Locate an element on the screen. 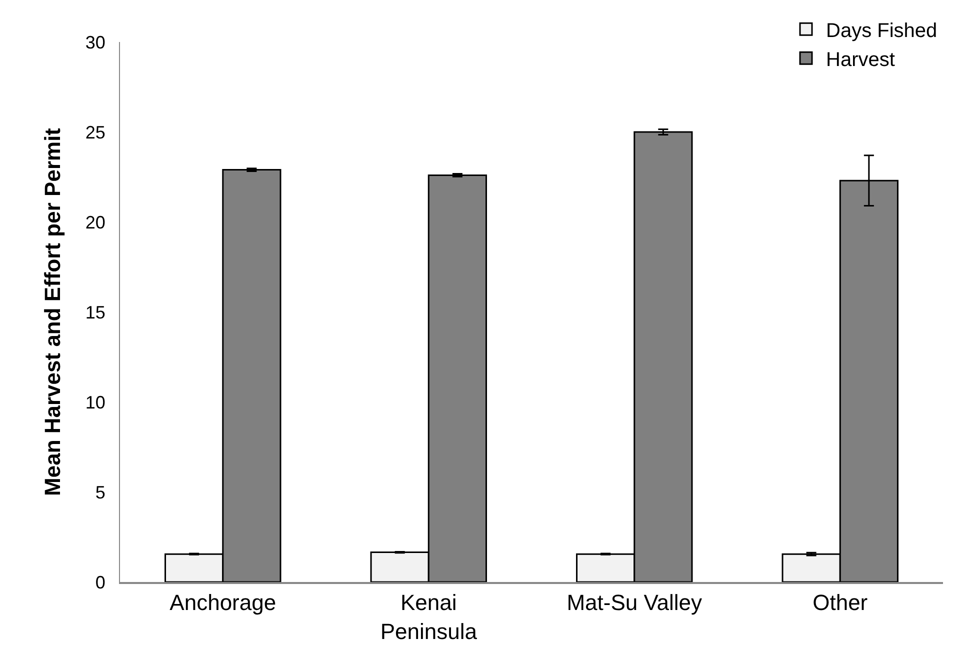 The width and height of the screenshot is (953, 664). x-tick-label: Other is located at coordinates (840, 603).